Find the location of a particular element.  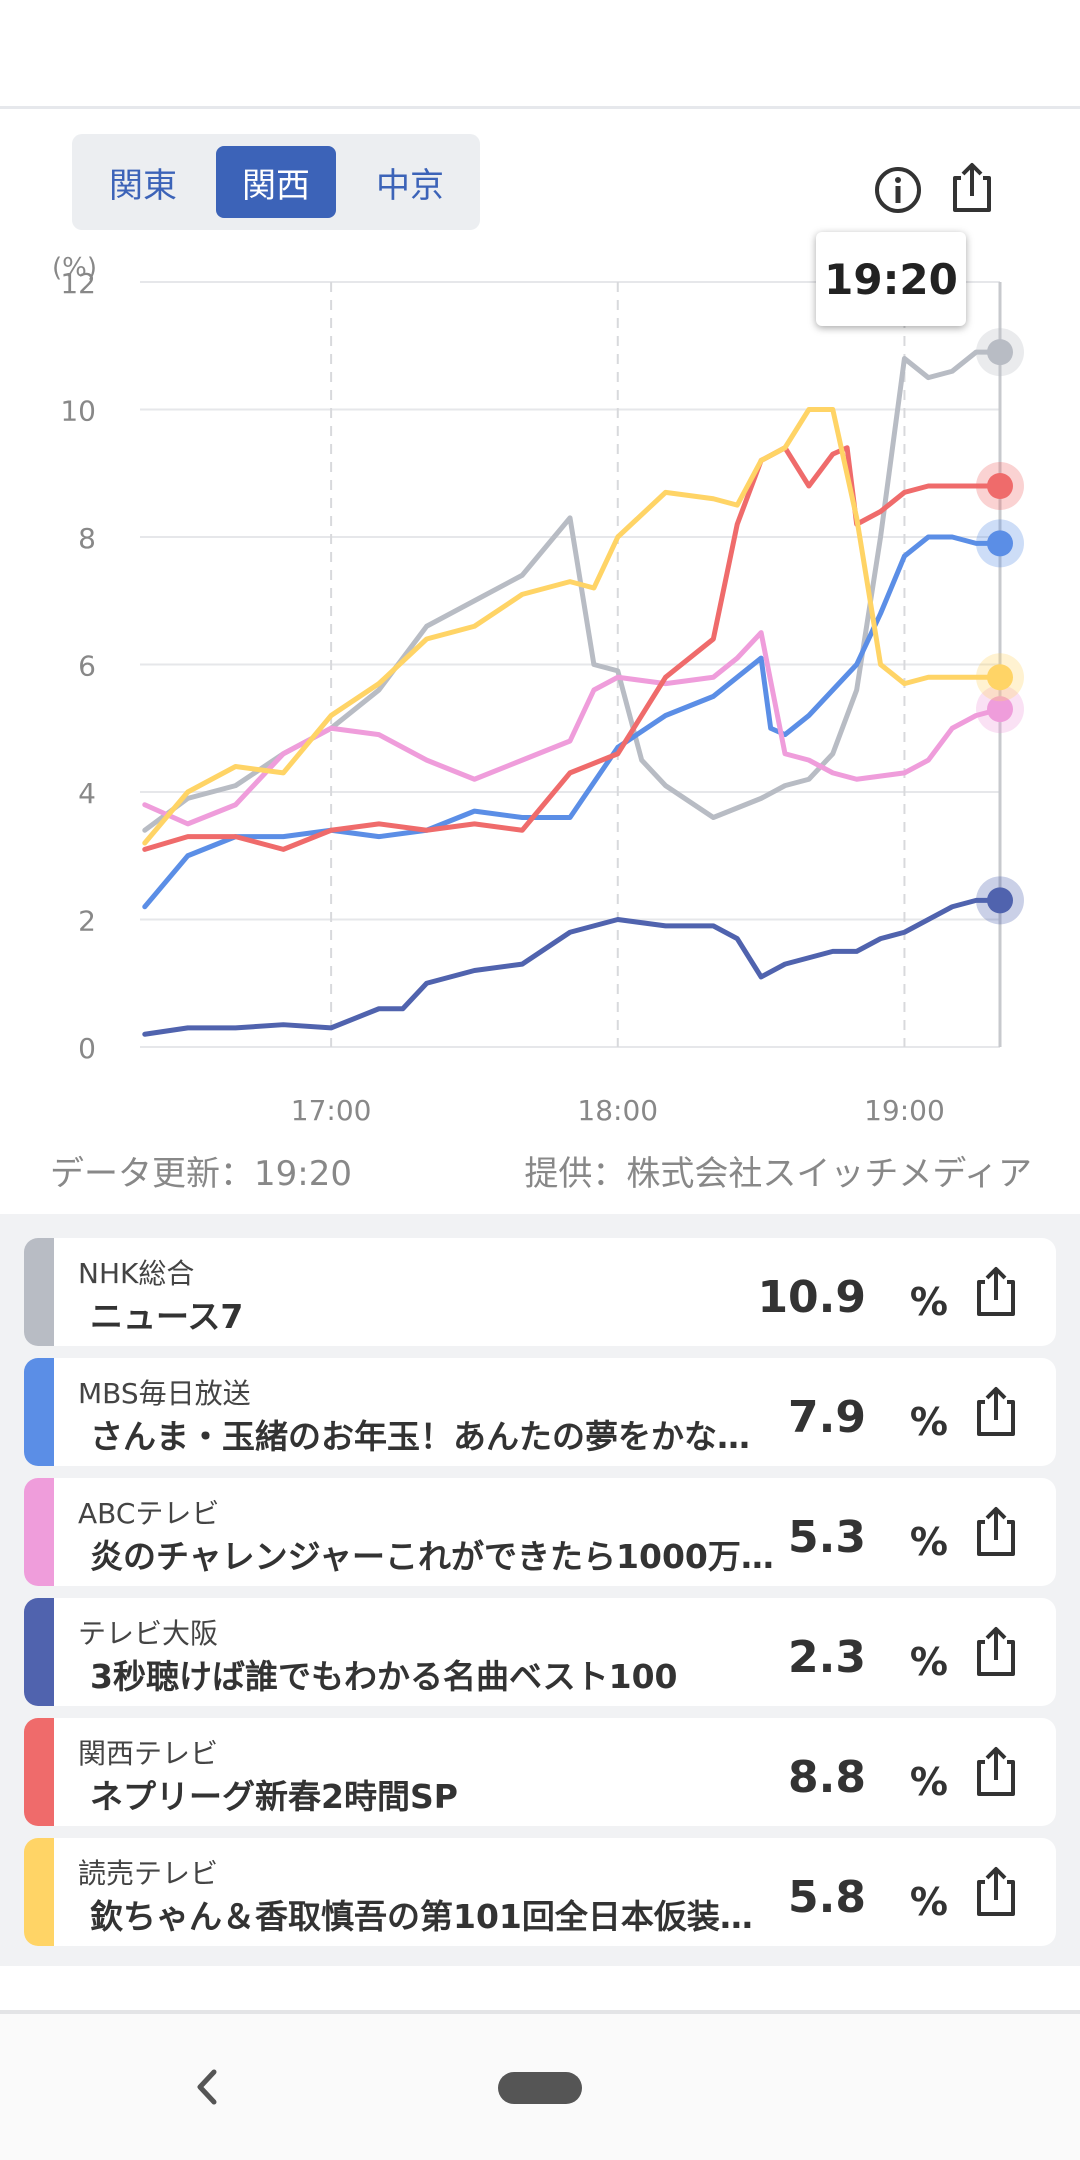

tab-kansai: 関西 is located at coordinates (276, 182).